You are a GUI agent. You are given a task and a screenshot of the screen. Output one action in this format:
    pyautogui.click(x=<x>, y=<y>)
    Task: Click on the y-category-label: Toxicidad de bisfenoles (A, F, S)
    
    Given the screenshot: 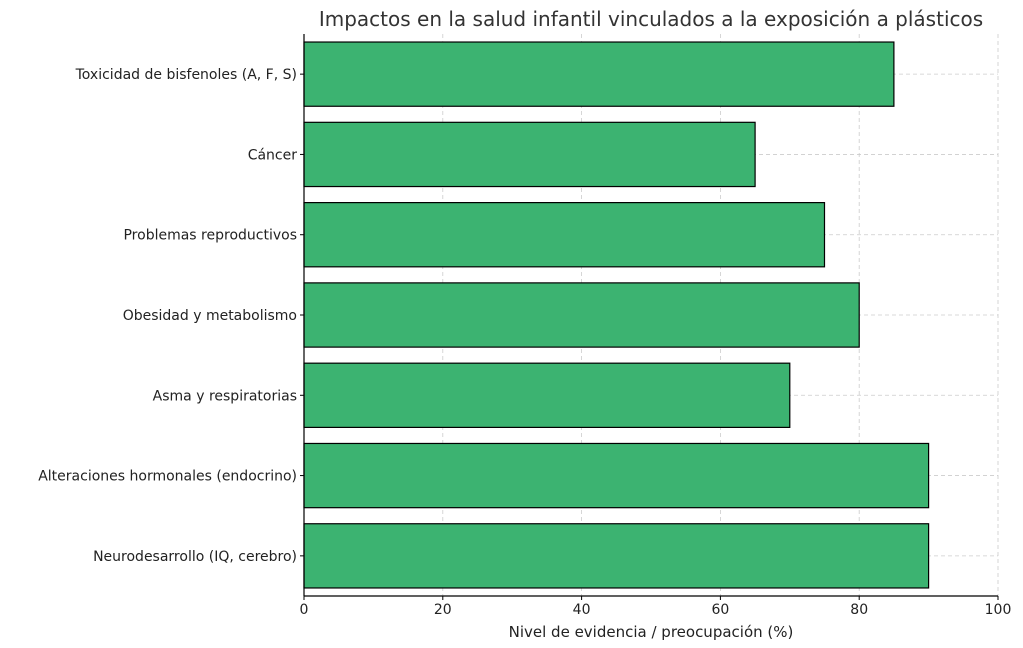 What is the action you would take?
    pyautogui.click(x=186, y=75)
    